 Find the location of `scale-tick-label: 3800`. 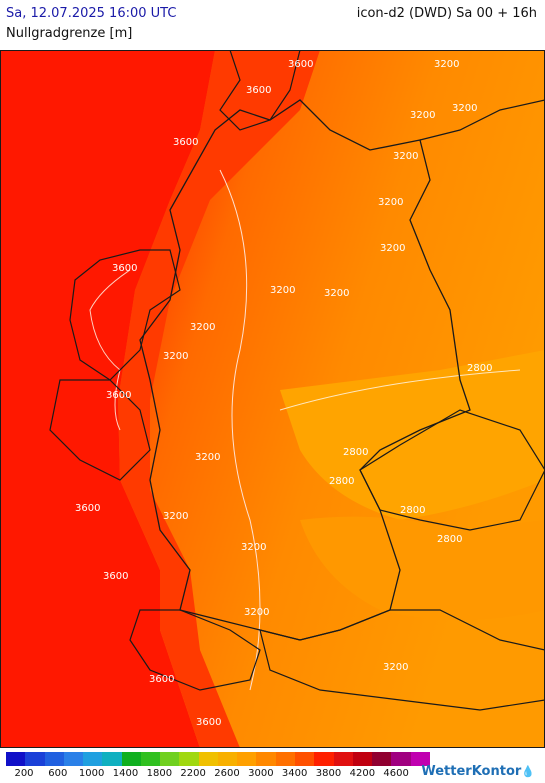

scale-tick-label: 3800 is located at coordinates (328, 773).